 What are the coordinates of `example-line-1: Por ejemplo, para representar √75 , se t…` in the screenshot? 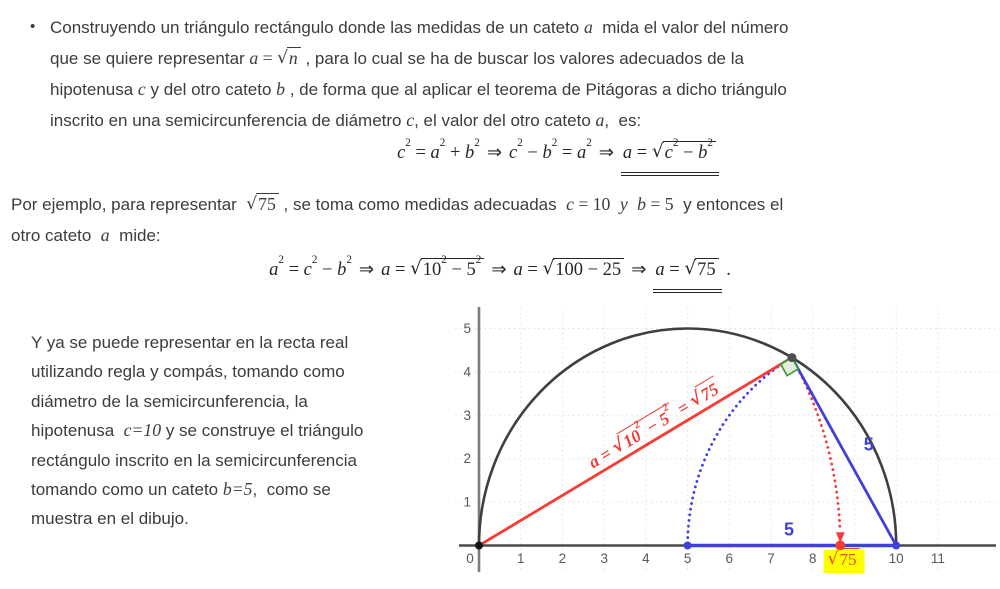 It's located at (397, 203).